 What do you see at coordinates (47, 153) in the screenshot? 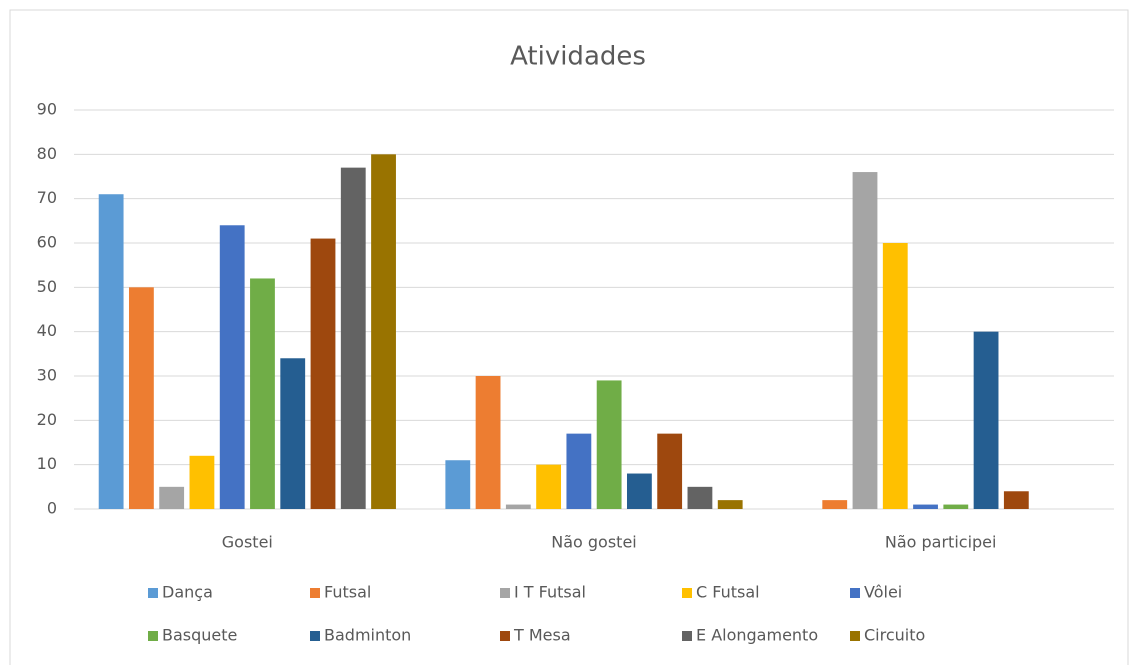
I see `y-tick-label: 80` at bounding box center [47, 153].